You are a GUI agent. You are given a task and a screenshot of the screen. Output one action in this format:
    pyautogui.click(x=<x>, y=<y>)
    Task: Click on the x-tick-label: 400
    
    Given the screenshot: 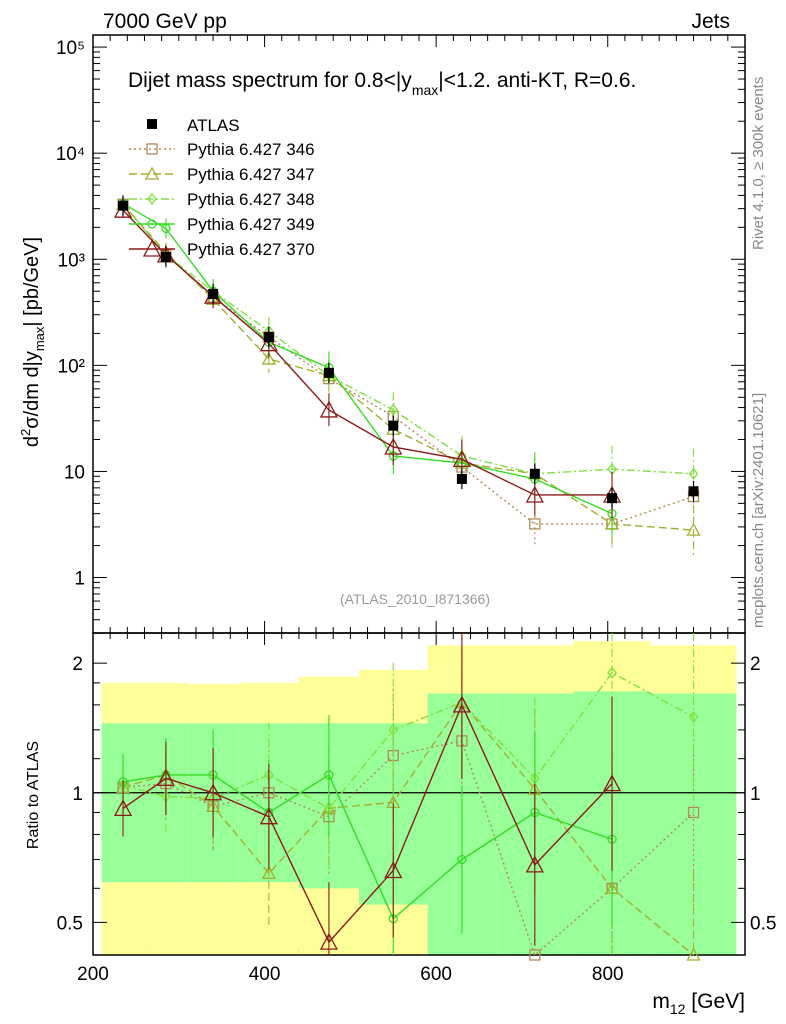 What is the action you would take?
    pyautogui.click(x=265, y=974)
    